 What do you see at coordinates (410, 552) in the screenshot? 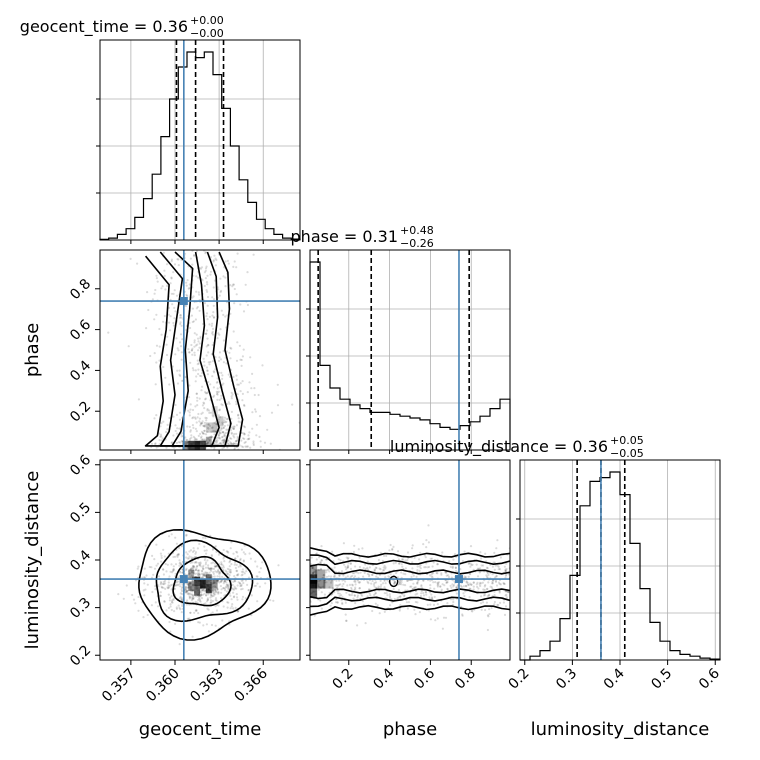
I see `contour-level-2-upper` at bounding box center [410, 552].